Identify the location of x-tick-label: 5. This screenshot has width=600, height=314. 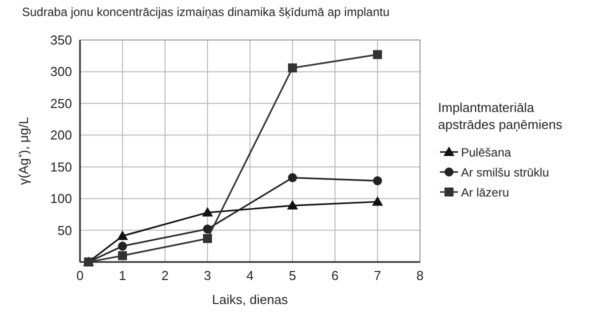
(292, 275).